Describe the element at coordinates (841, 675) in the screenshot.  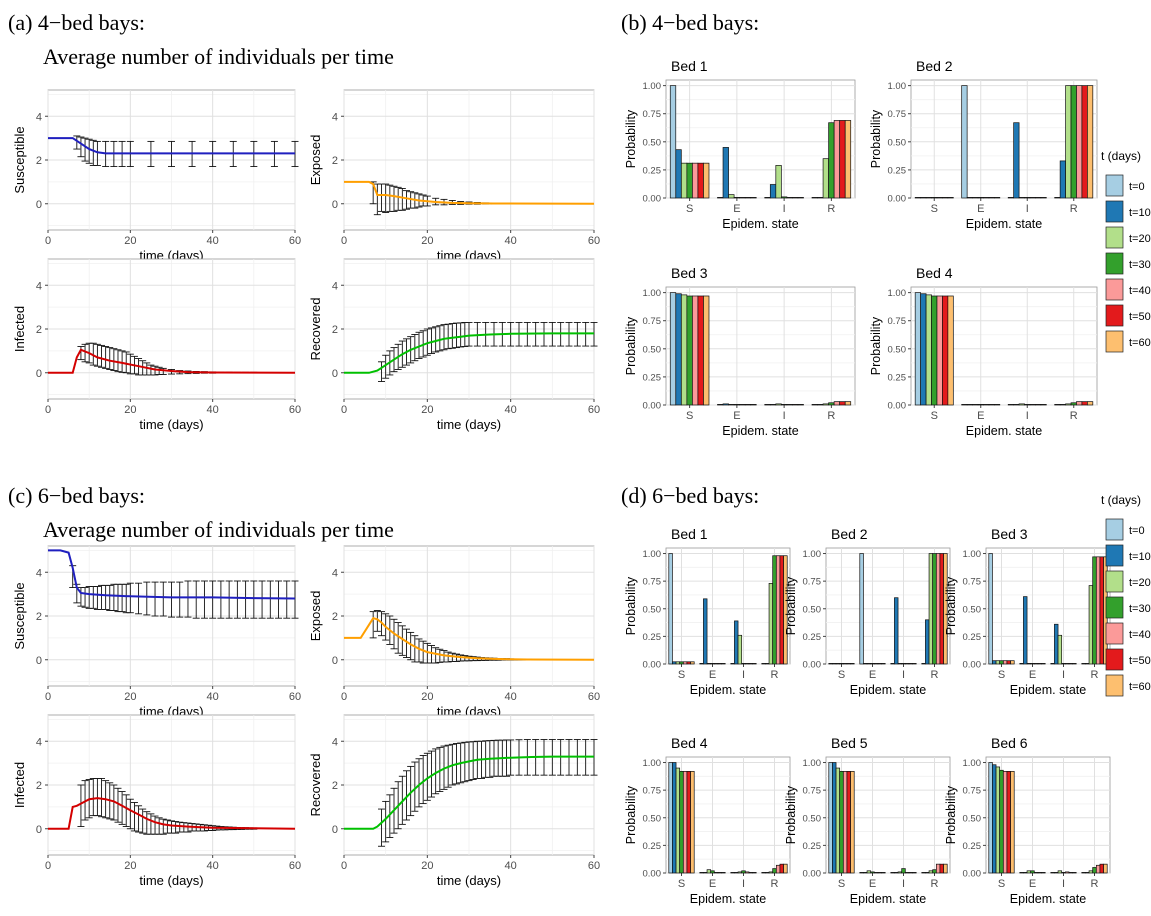
I see `tick-label-x: S` at that location.